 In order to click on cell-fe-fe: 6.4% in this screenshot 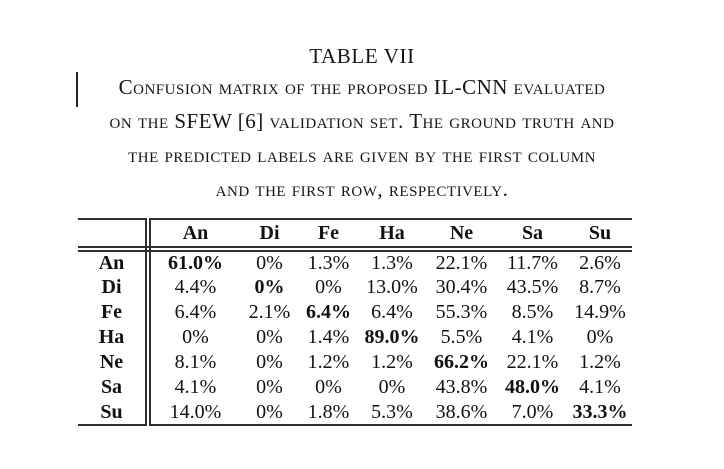, I will do `click(328, 312)`.